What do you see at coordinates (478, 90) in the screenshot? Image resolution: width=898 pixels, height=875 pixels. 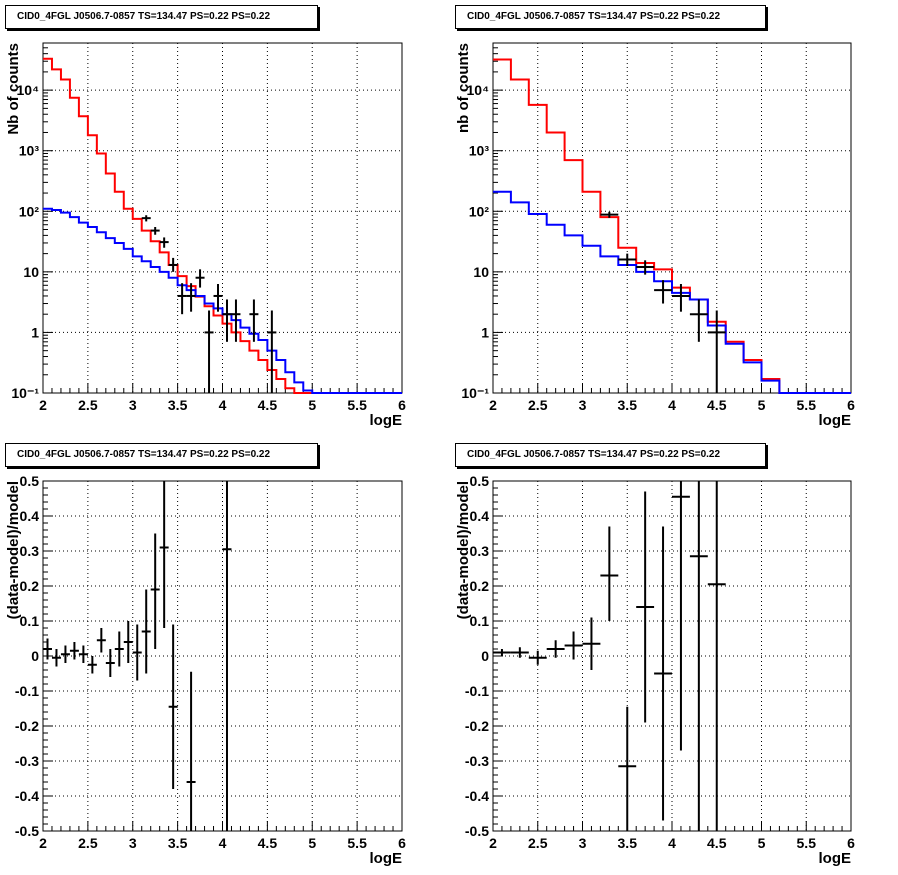 I see `y-tick-label: 10⁴` at bounding box center [478, 90].